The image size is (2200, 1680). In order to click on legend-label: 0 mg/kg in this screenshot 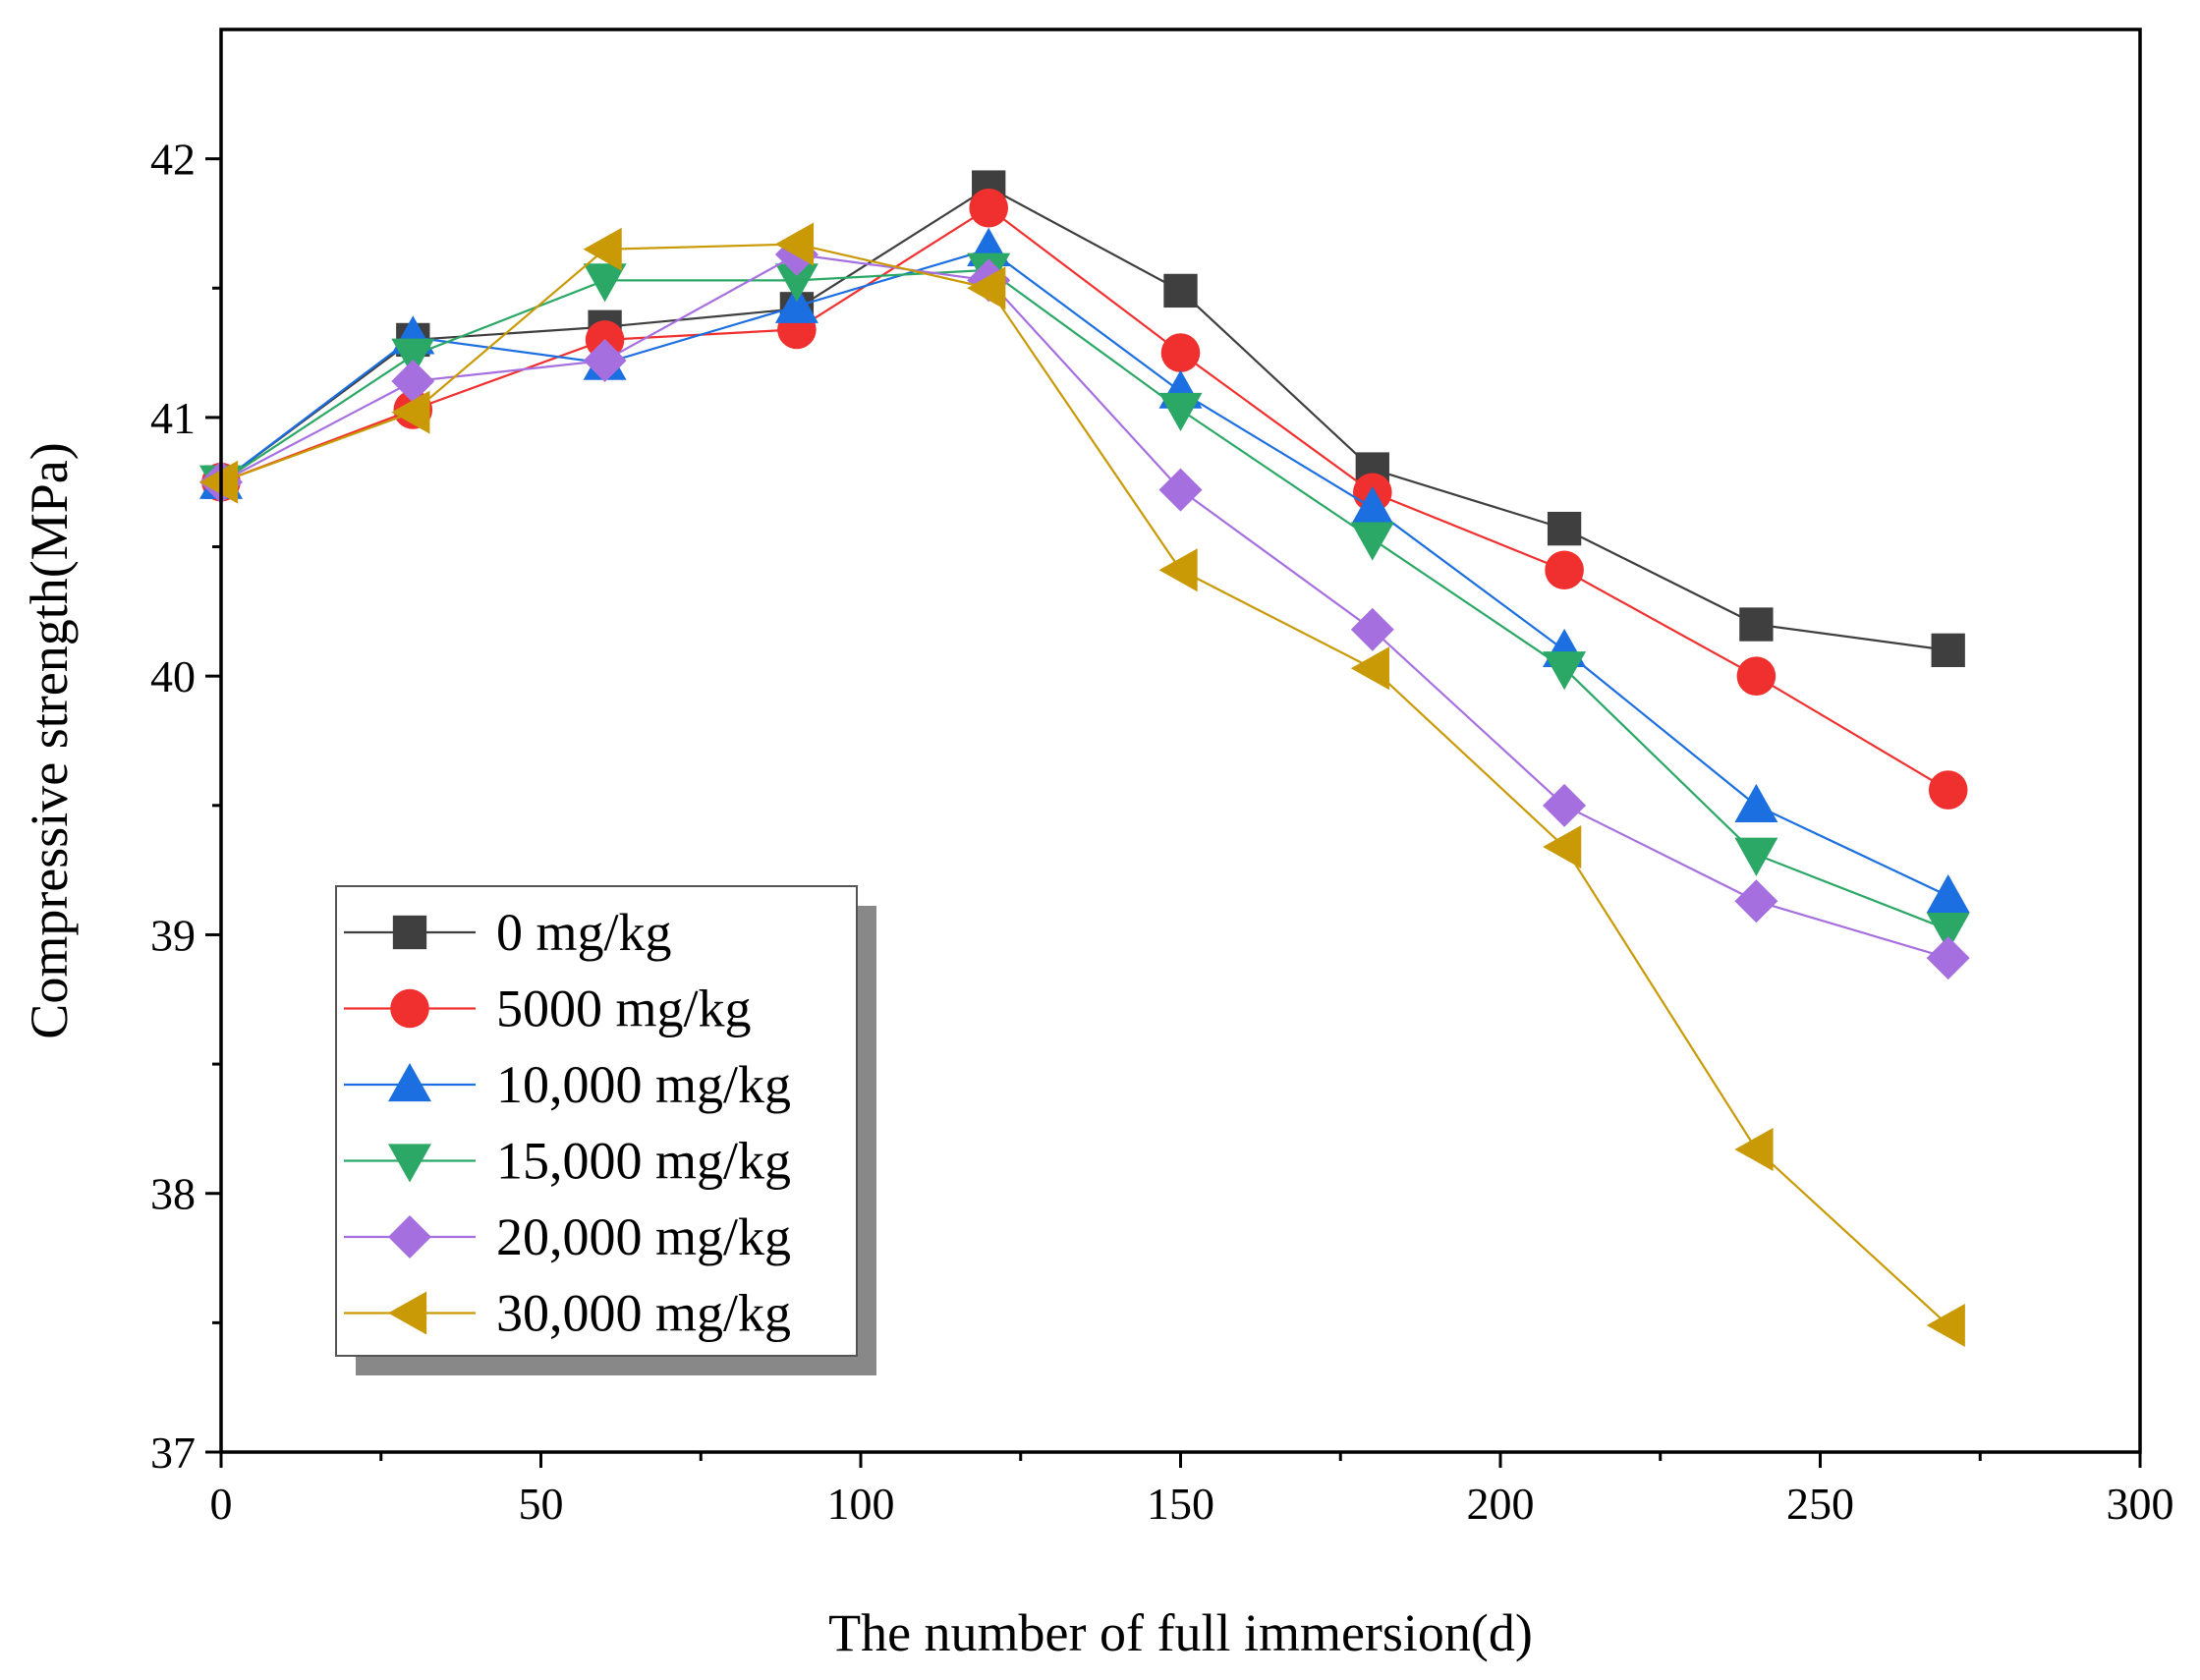, I will do `click(584, 932)`.